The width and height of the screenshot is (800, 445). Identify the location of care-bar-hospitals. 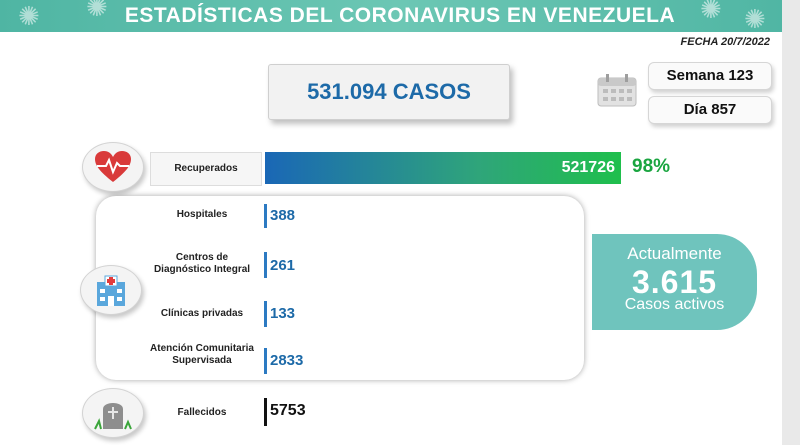
(265, 216).